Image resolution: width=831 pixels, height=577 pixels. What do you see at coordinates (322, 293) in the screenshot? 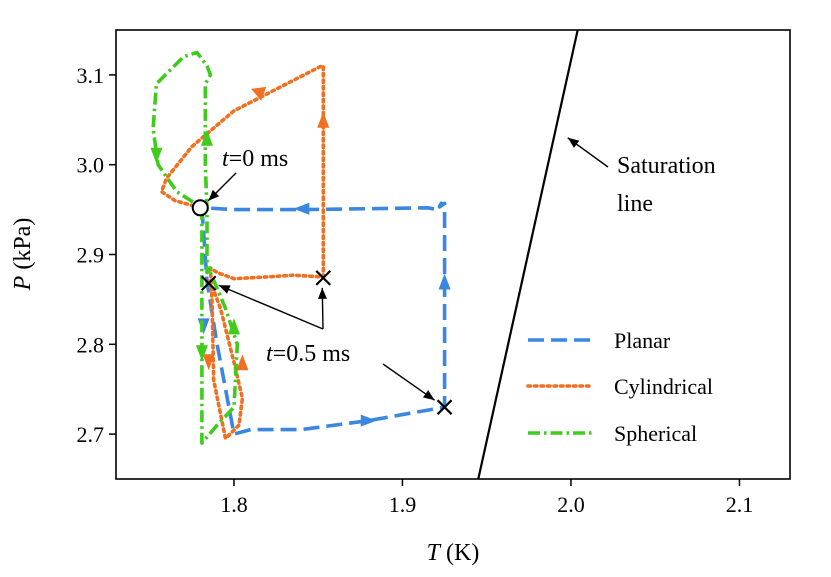
I see `t05-annotation-arrow-2-head` at bounding box center [322, 293].